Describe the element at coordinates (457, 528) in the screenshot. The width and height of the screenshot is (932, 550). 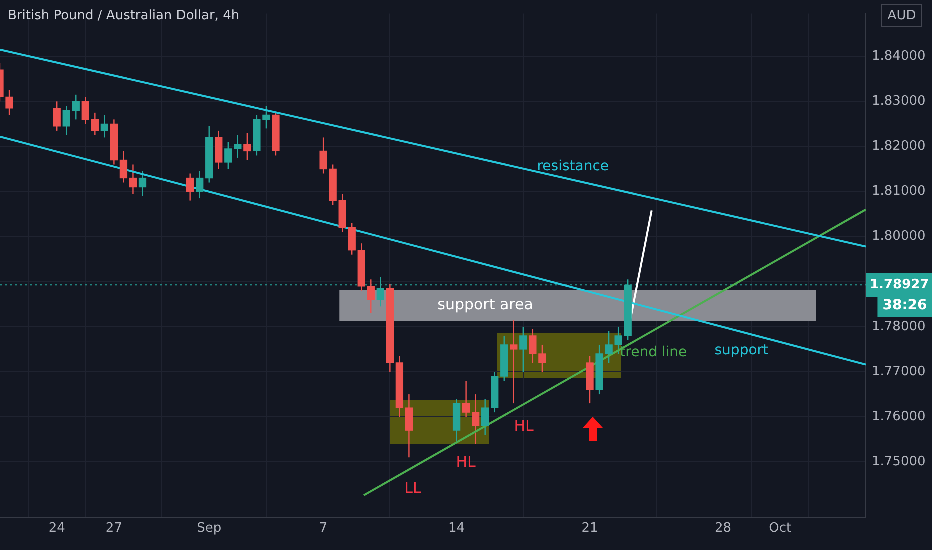
I see `x-tick-label: 14` at that location.